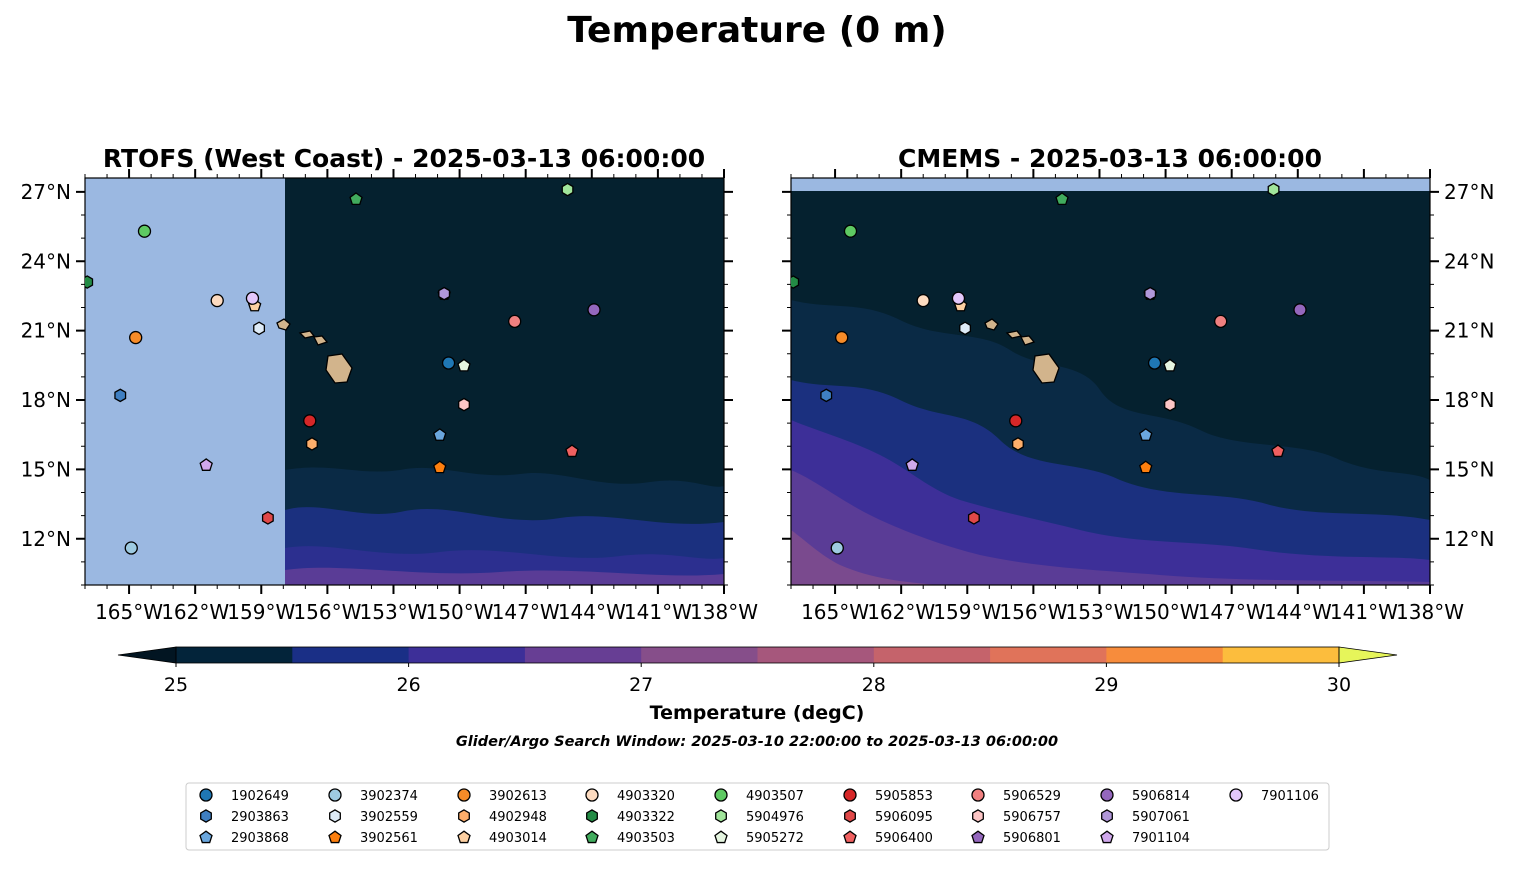 The image size is (1514, 889). Describe the element at coordinates (46, 539) in the screenshot. I see `y-tick-label: 12°N` at that location.